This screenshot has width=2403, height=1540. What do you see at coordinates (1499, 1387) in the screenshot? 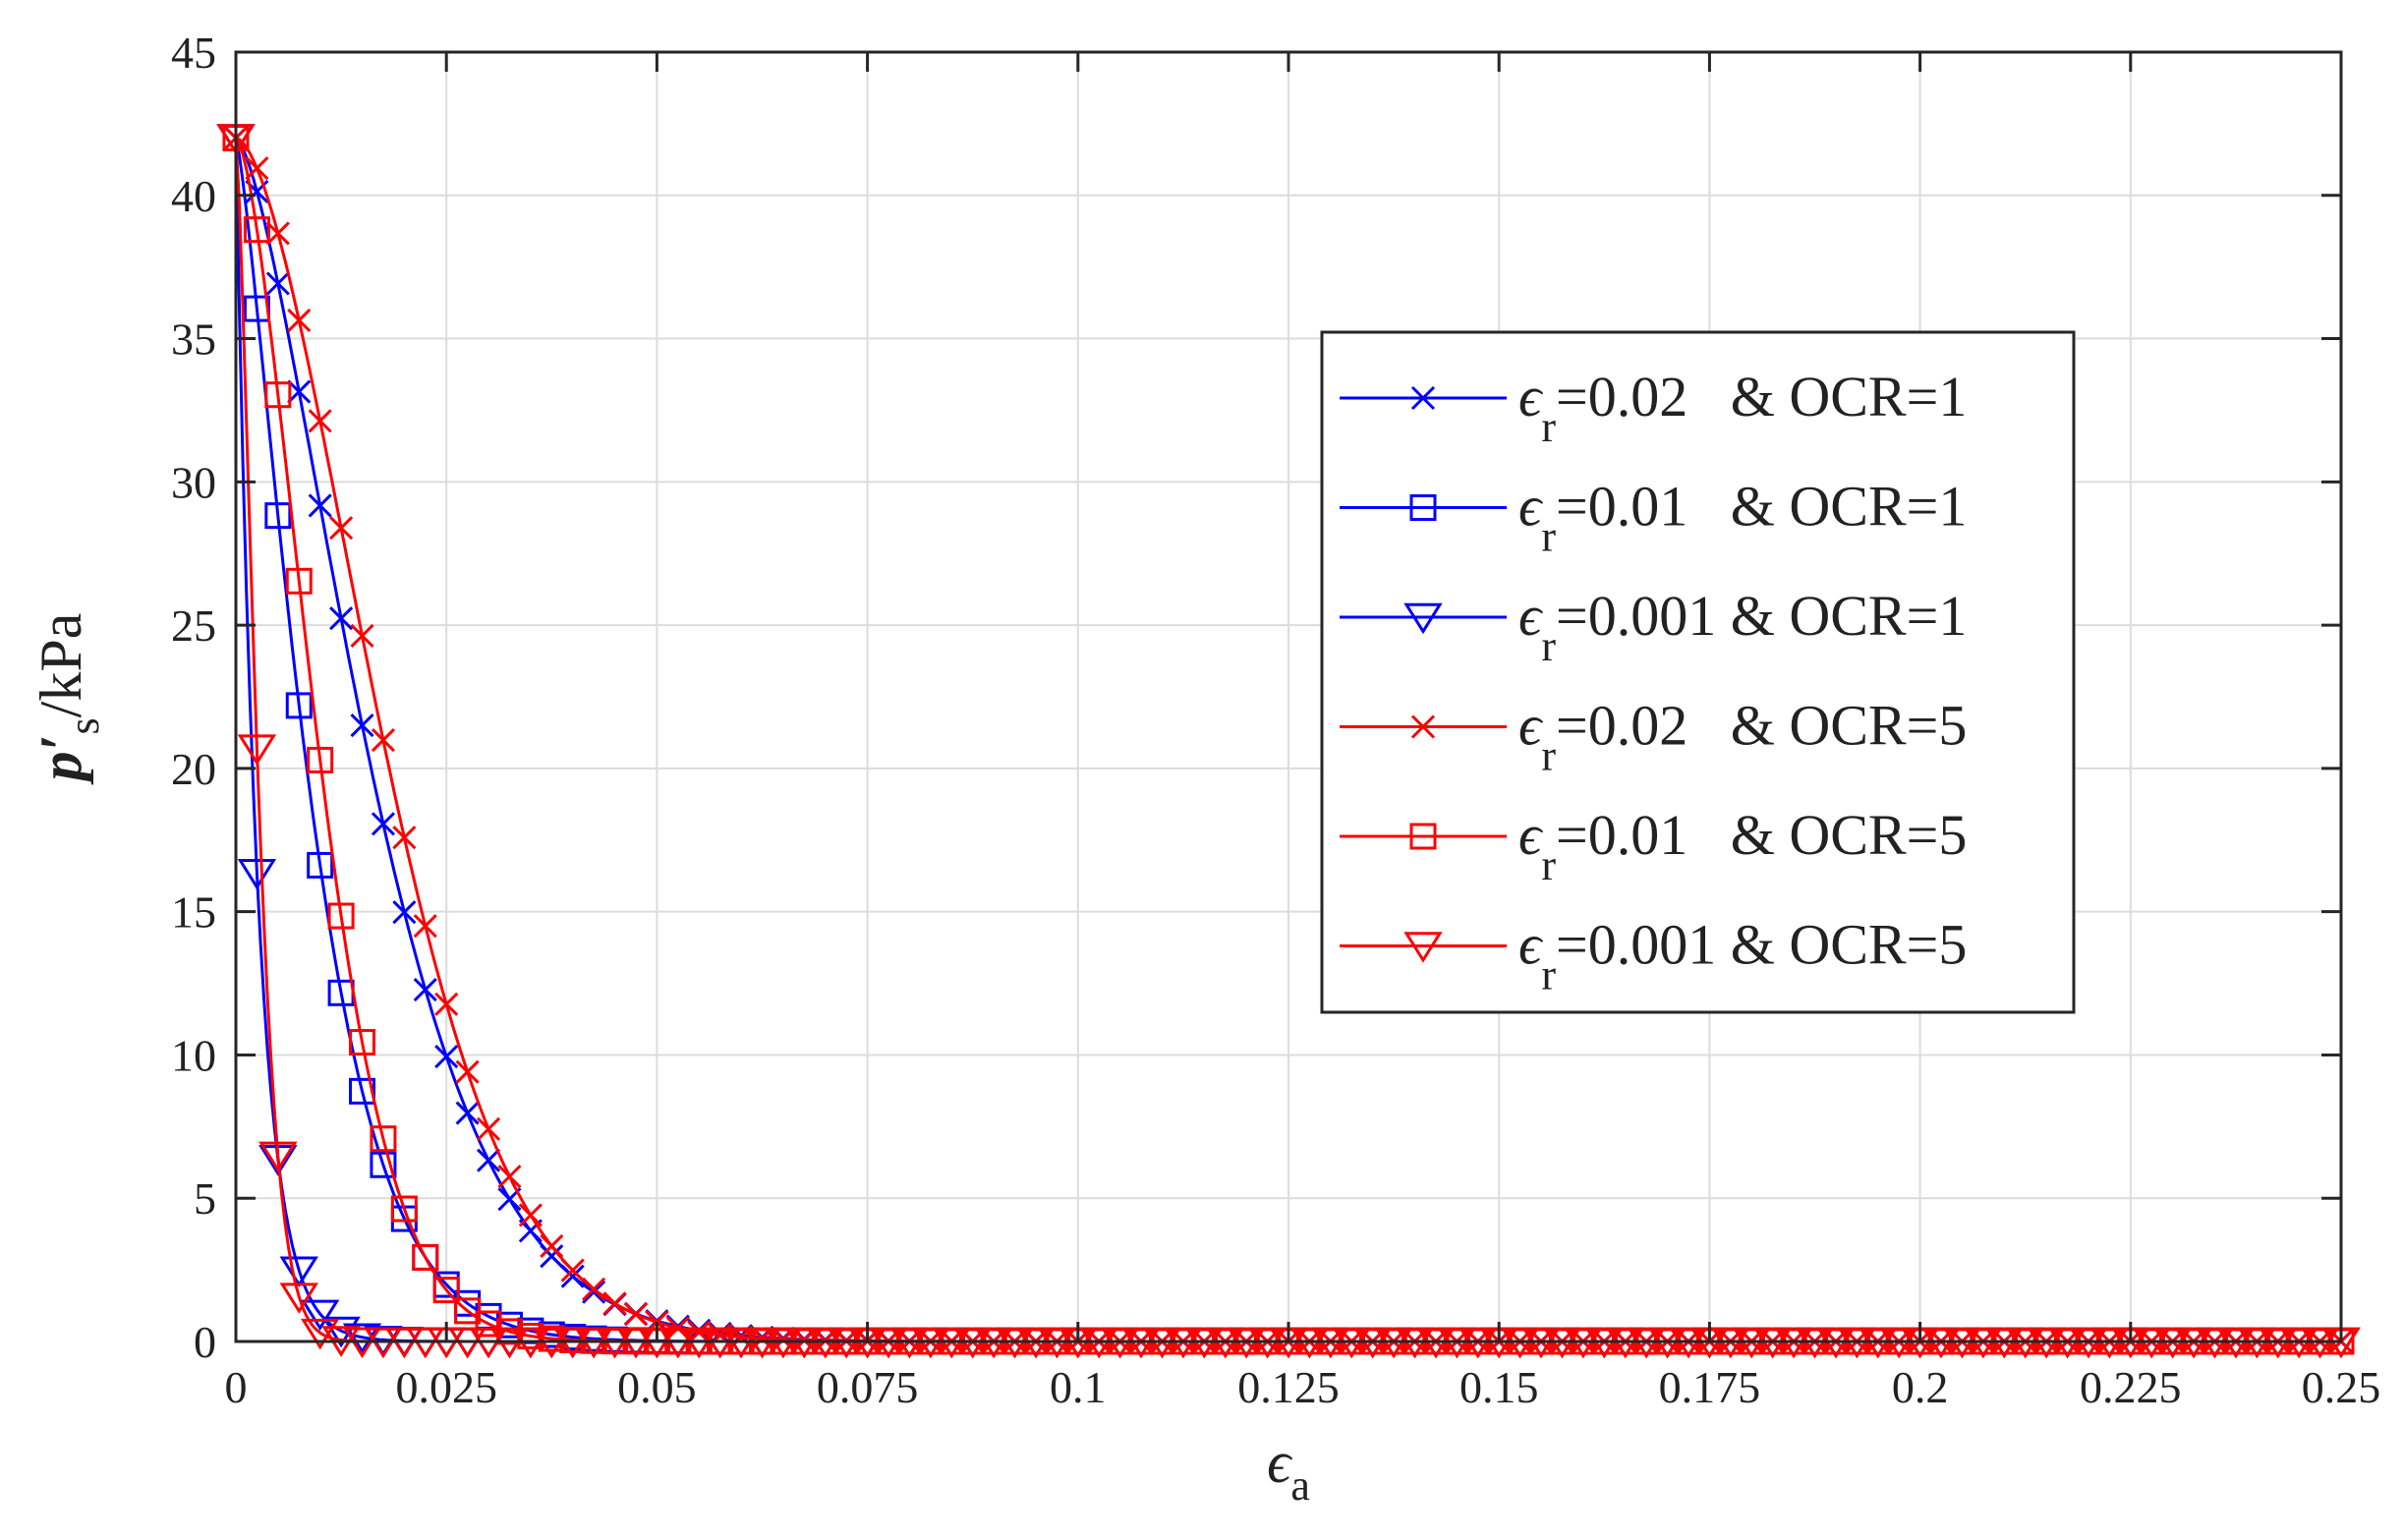
I see `x-tick-label: 0.15` at bounding box center [1499, 1387].